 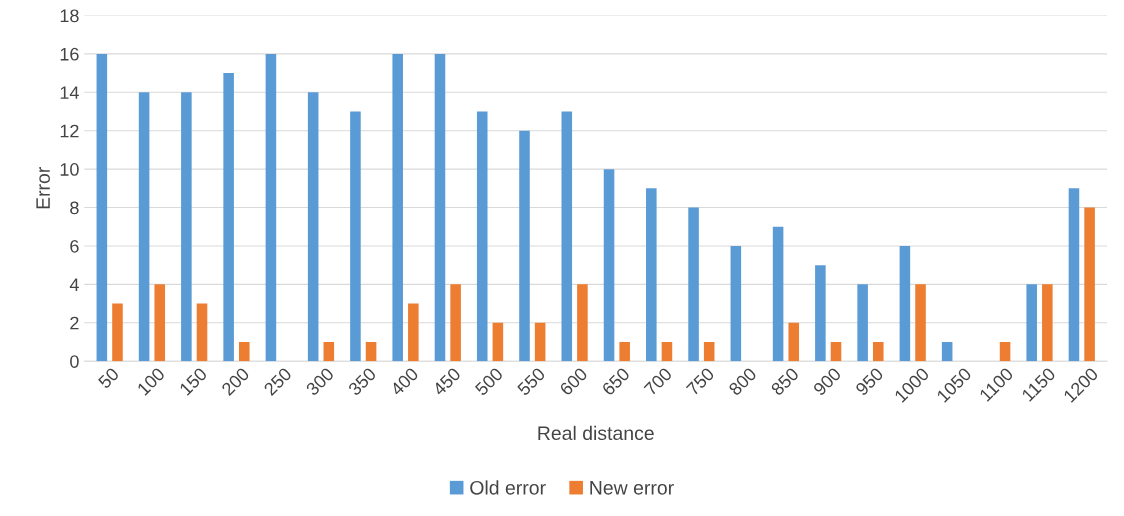 I want to click on y-tick-label: 10, so click(x=69, y=169).